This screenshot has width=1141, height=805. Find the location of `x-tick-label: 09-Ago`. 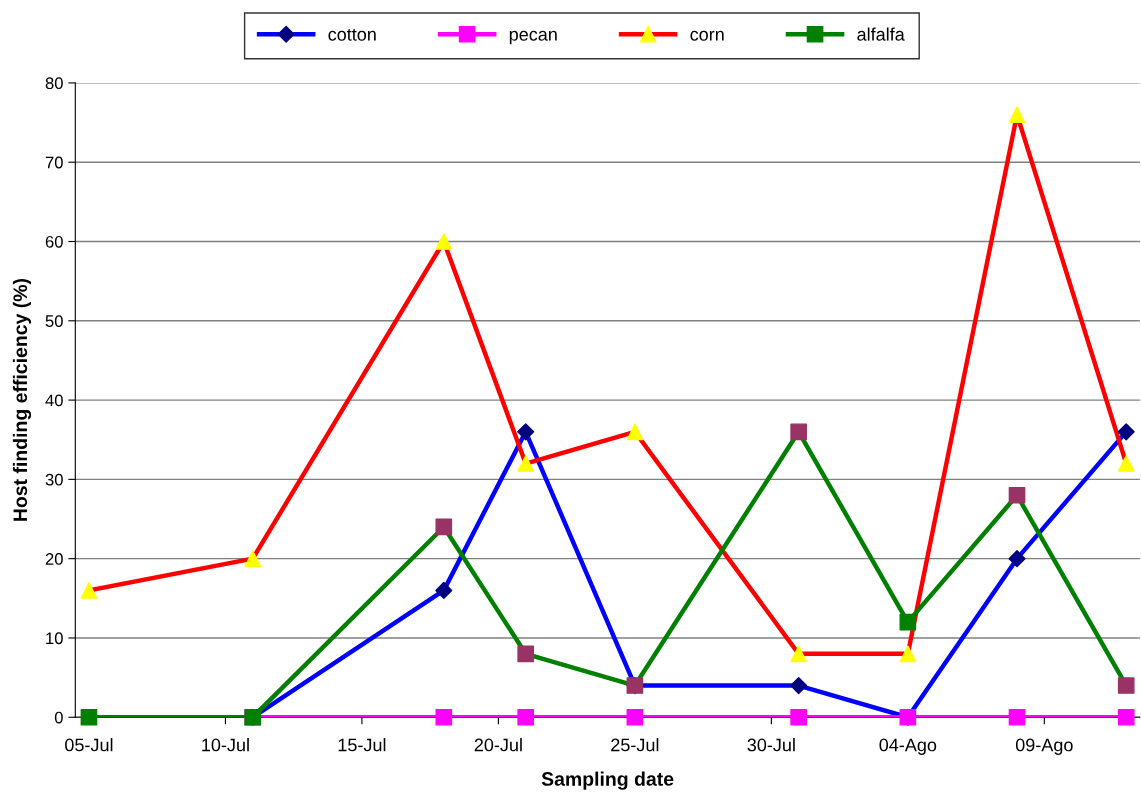

x-tick-label: 09-Ago is located at coordinates (1044, 746).